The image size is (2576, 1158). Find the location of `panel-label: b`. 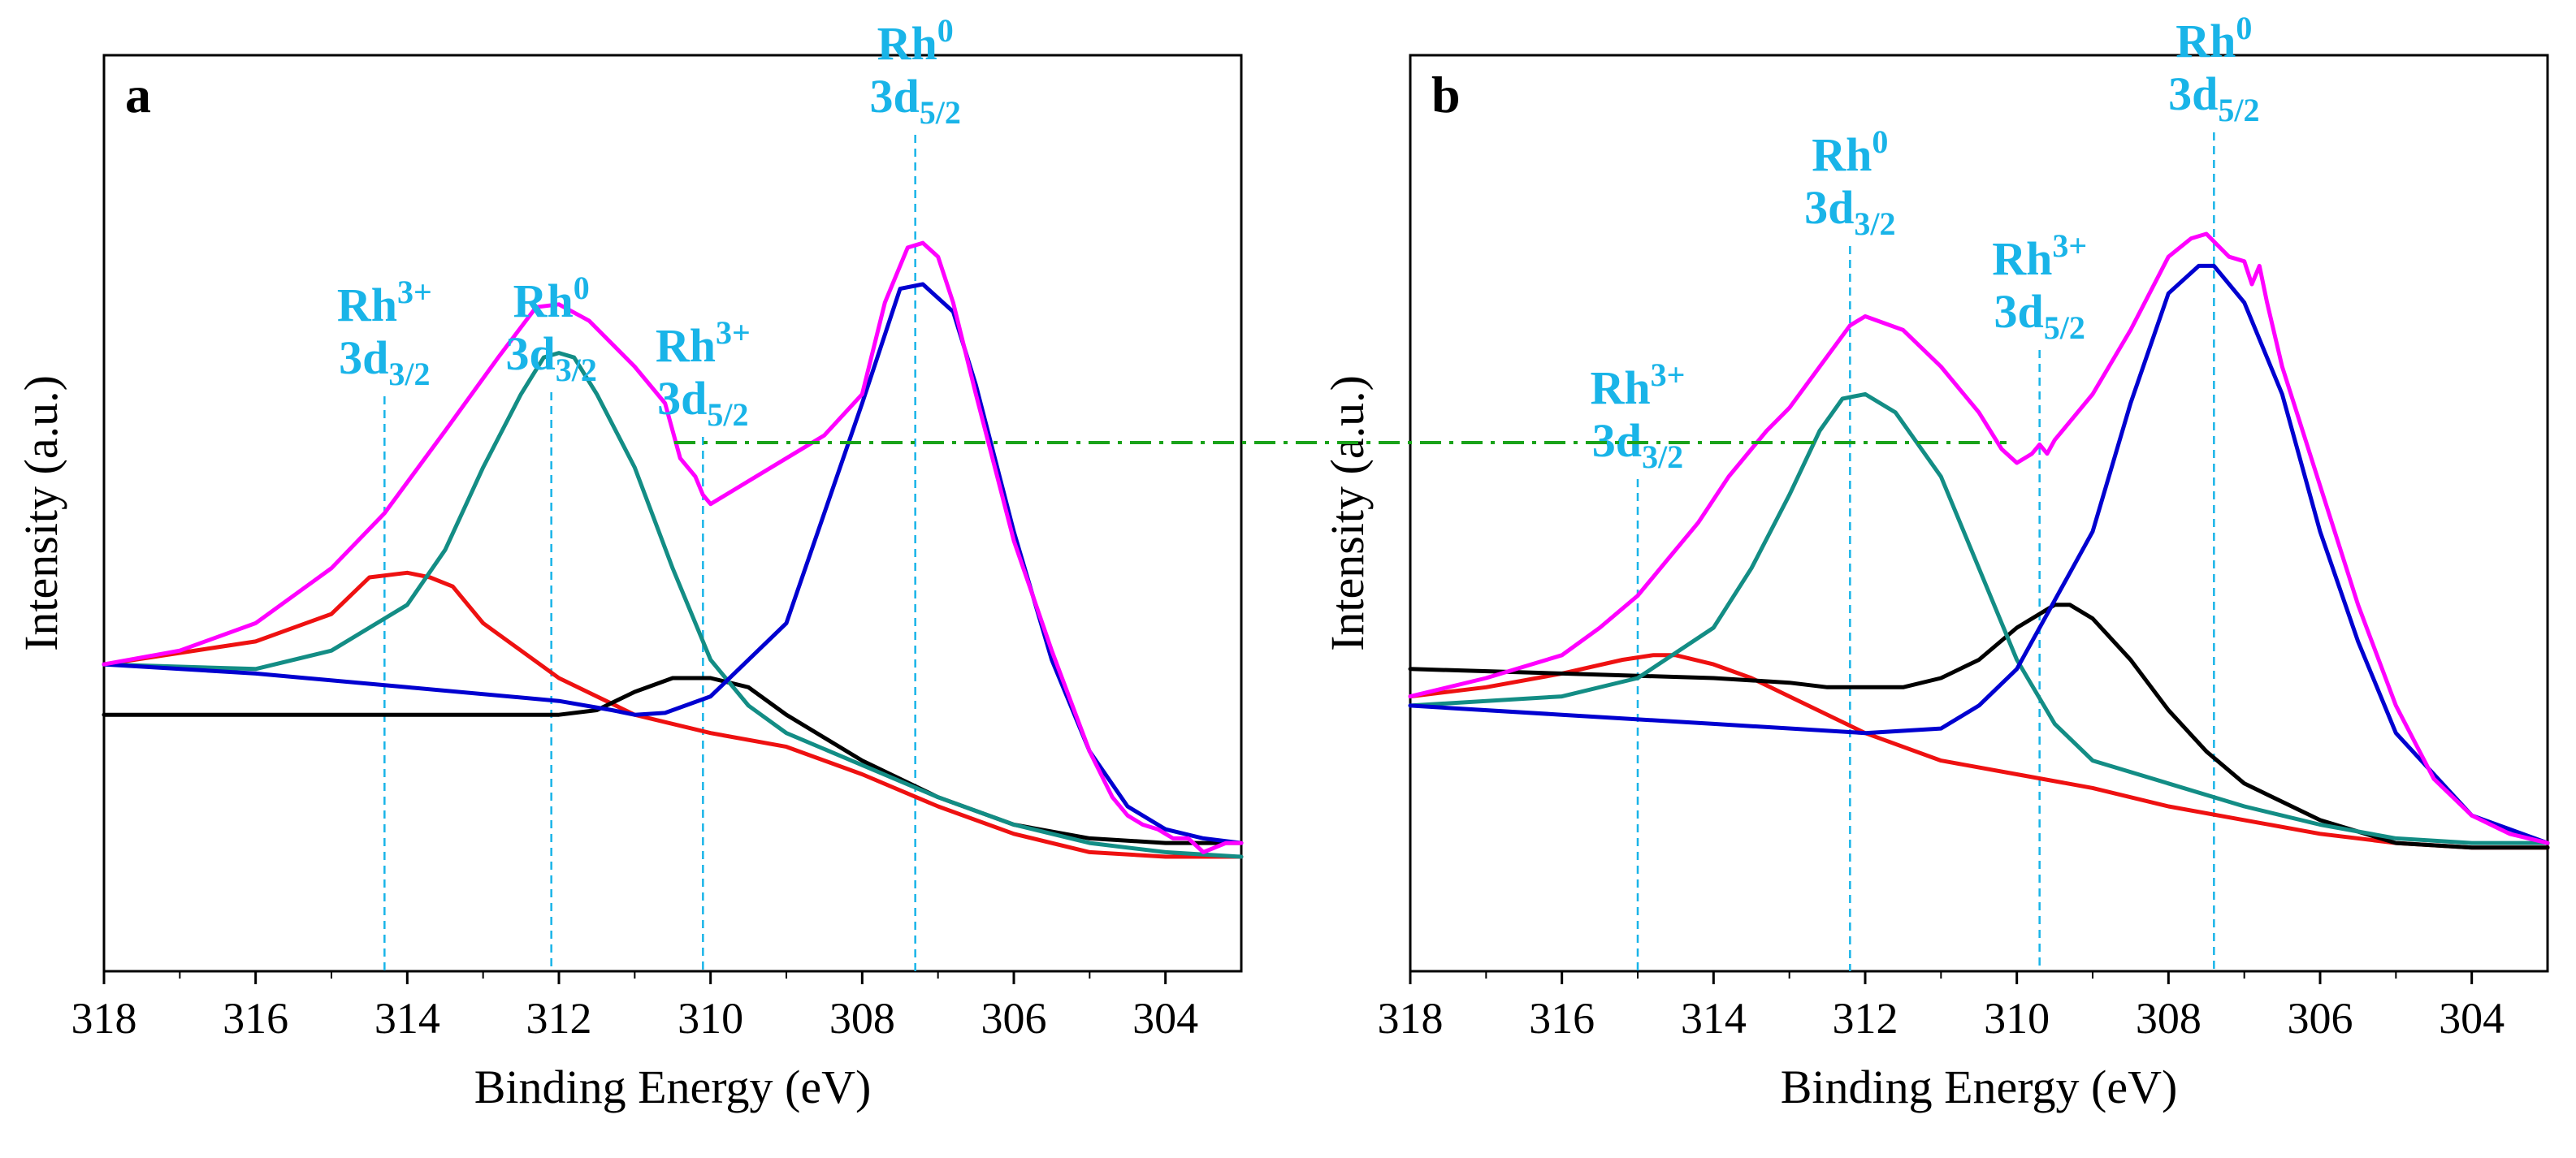

panel-label: b is located at coordinates (1446, 94).